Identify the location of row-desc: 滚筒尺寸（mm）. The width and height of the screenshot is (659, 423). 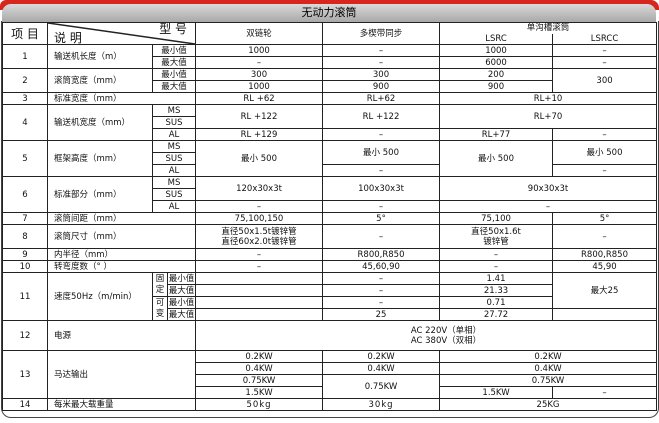
(121, 236).